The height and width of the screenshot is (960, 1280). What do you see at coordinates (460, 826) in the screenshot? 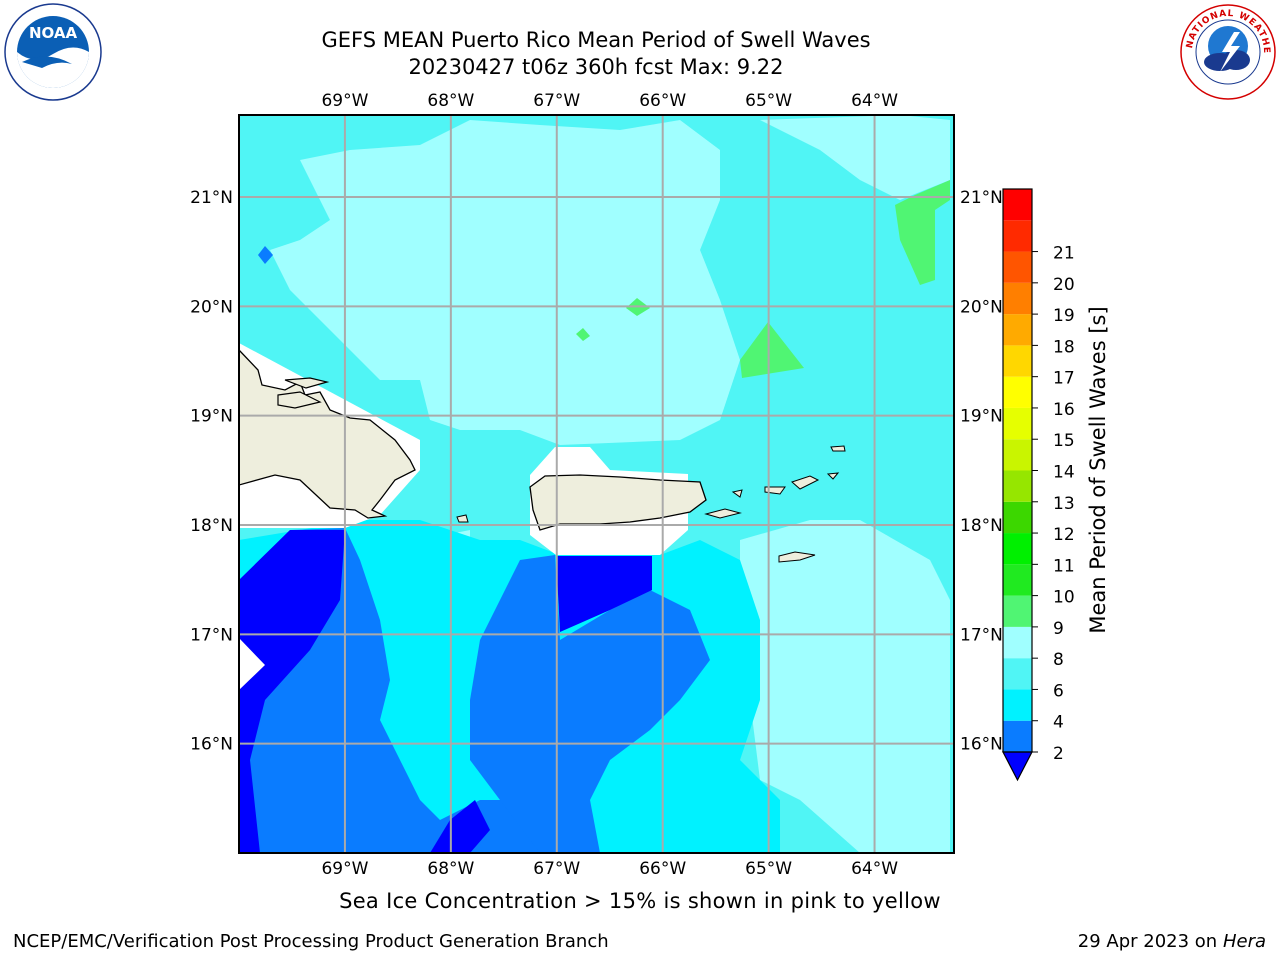
I see `field-lt2-south` at bounding box center [460, 826].